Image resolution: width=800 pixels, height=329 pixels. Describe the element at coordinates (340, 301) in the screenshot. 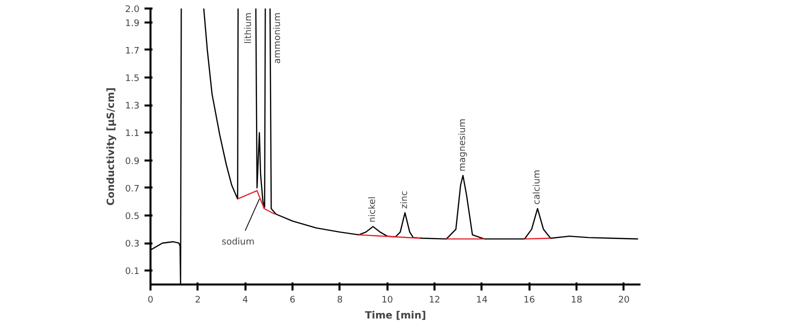

I see `x-tick-label: 8` at that location.